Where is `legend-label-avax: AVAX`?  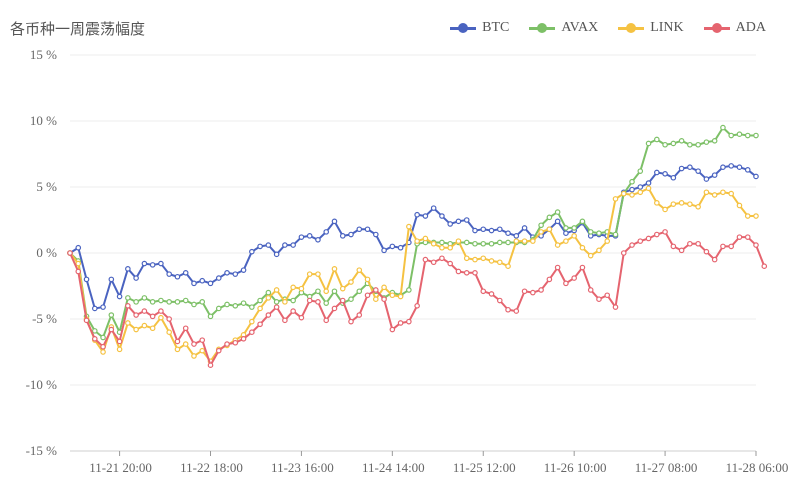
legend-label-avax: AVAX is located at coordinates (580, 27).